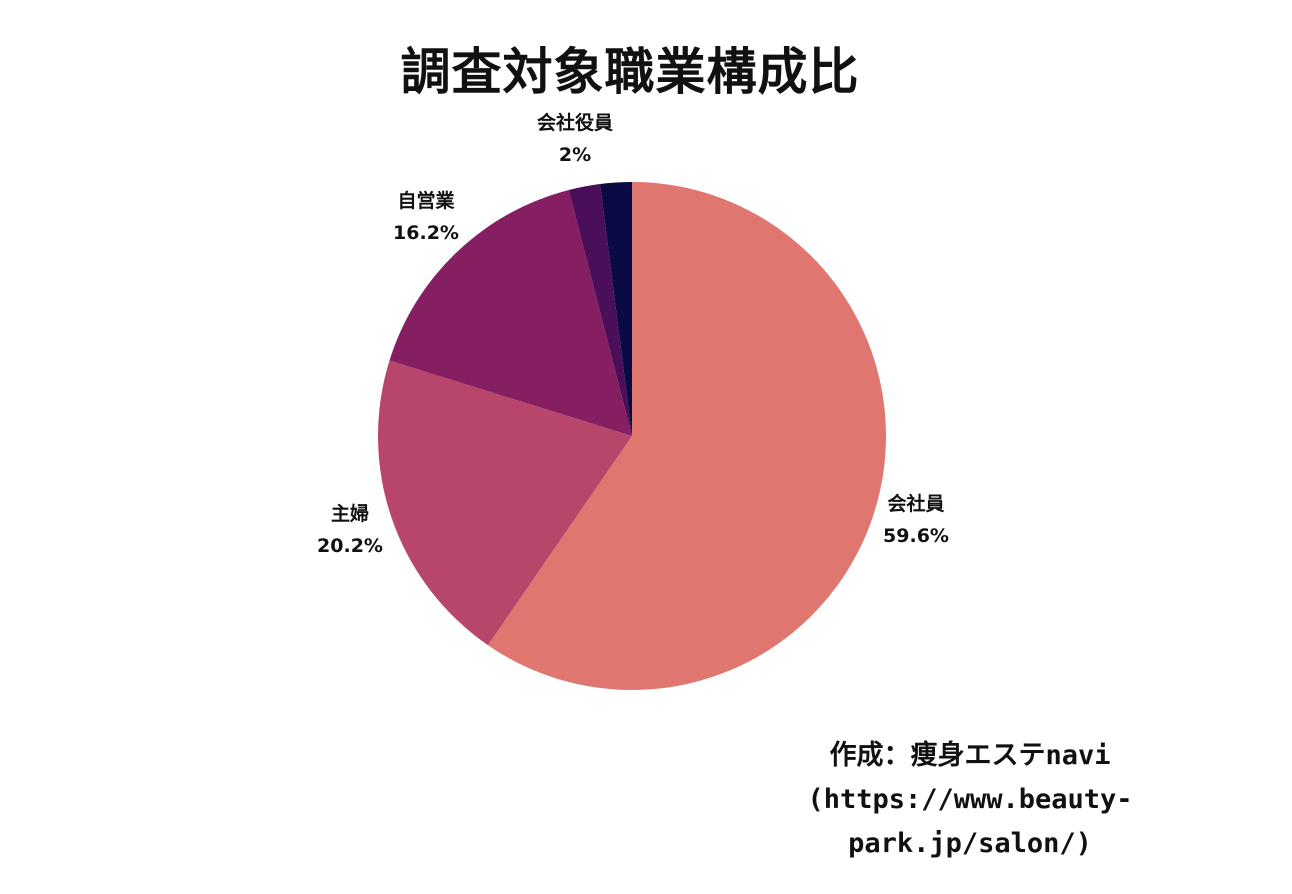 This screenshot has width=1292, height=894. What do you see at coordinates (970, 843) in the screenshot?
I see `credit-line-3: park.jp/salon/)` at bounding box center [970, 843].